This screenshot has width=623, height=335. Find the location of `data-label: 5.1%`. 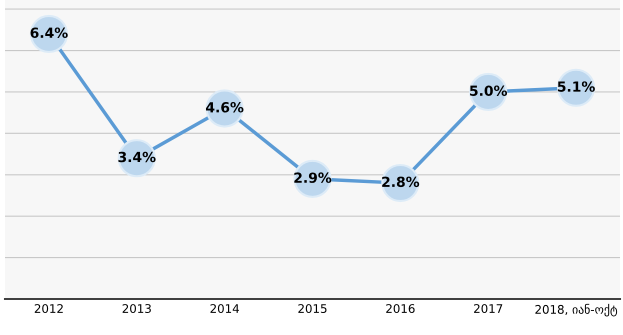

data-label: 5.1% is located at coordinates (576, 86).